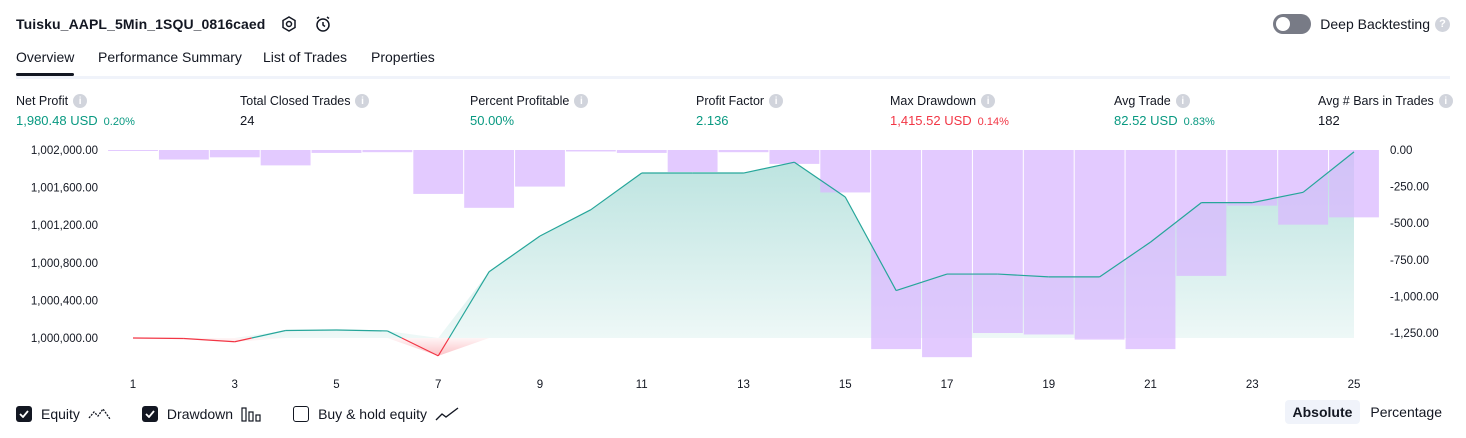  What do you see at coordinates (1329, 120) in the screenshot?
I see `metric-value: 182` at bounding box center [1329, 120].